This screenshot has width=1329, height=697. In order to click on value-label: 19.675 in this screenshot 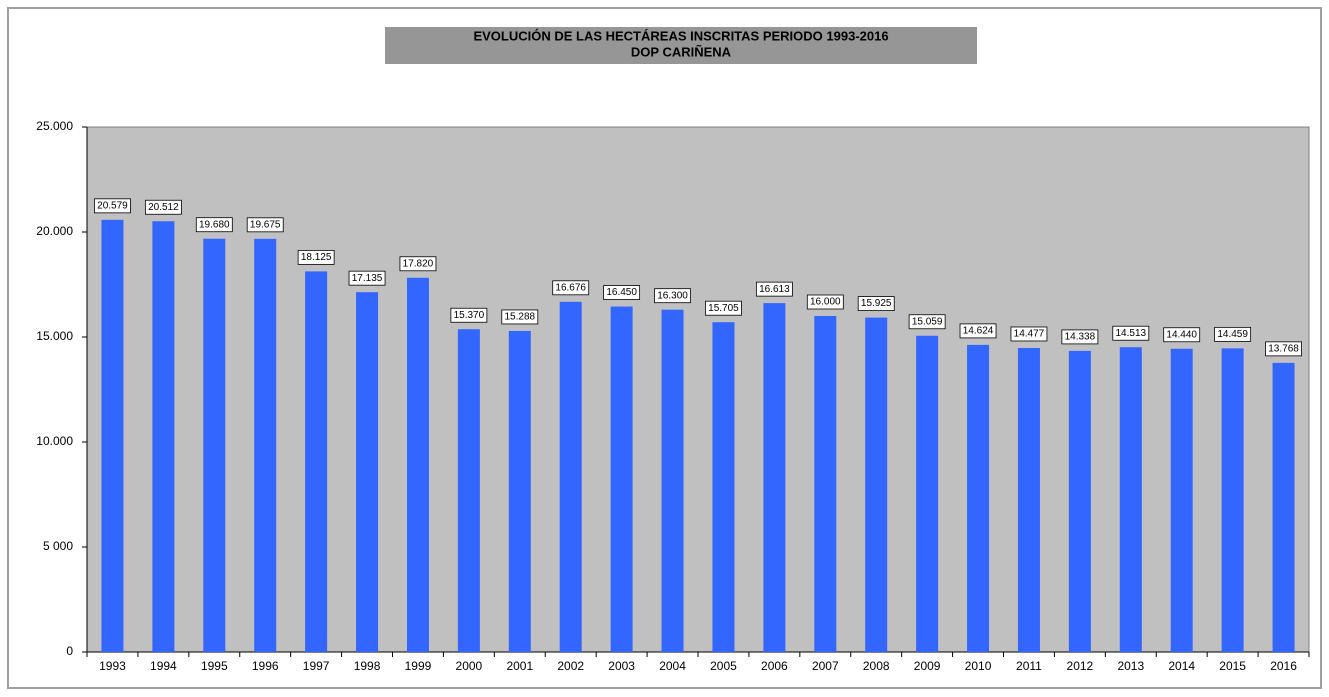, I will do `click(265, 224)`.